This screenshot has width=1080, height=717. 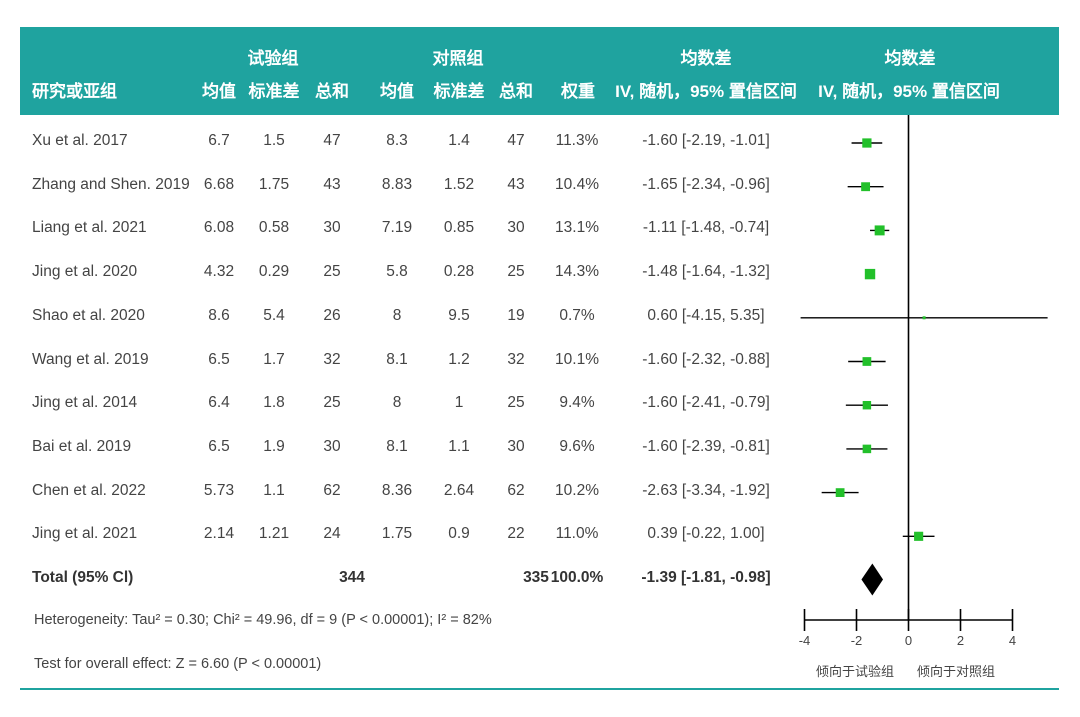 What do you see at coordinates (577, 184) in the screenshot?
I see `weight: 10.4%` at bounding box center [577, 184].